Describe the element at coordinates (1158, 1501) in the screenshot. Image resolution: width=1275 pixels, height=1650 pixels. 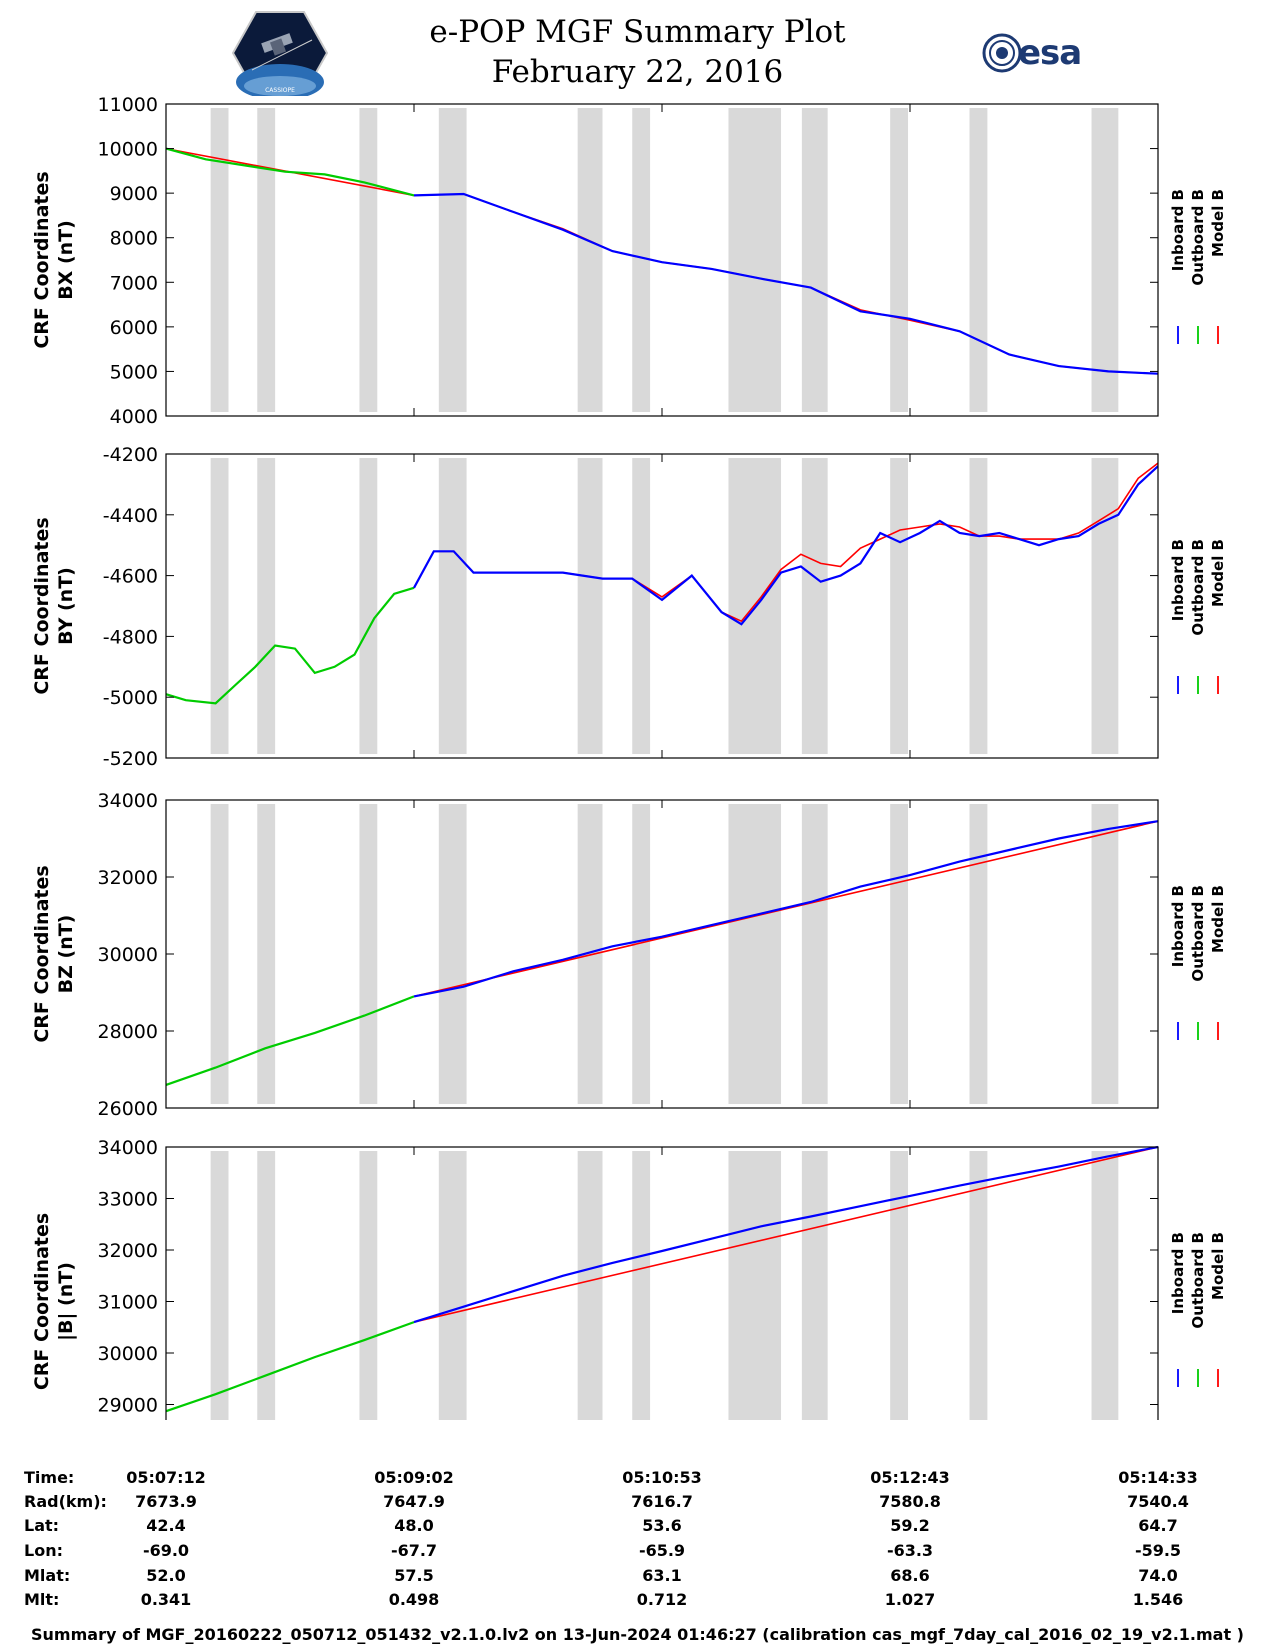
I see `table-cell: 7540.4` at that location.